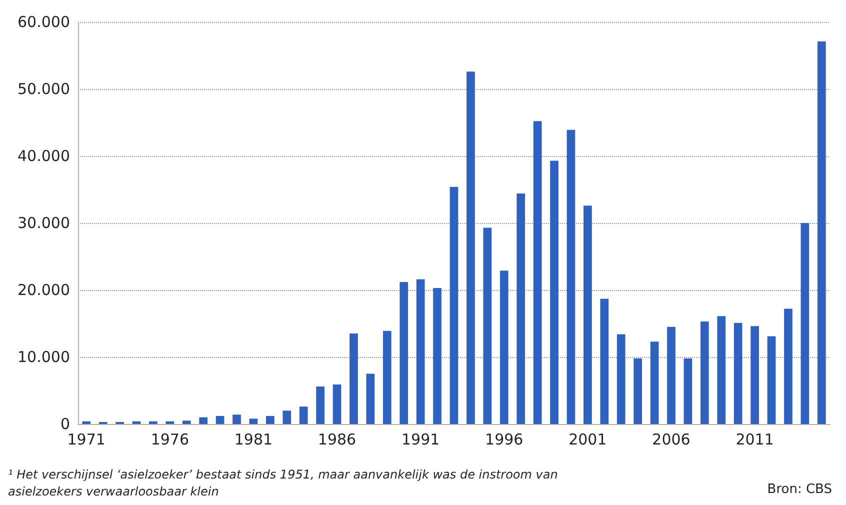 The width and height of the screenshot is (846, 505). I want to click on x-tick-label: 1971, so click(86, 439).